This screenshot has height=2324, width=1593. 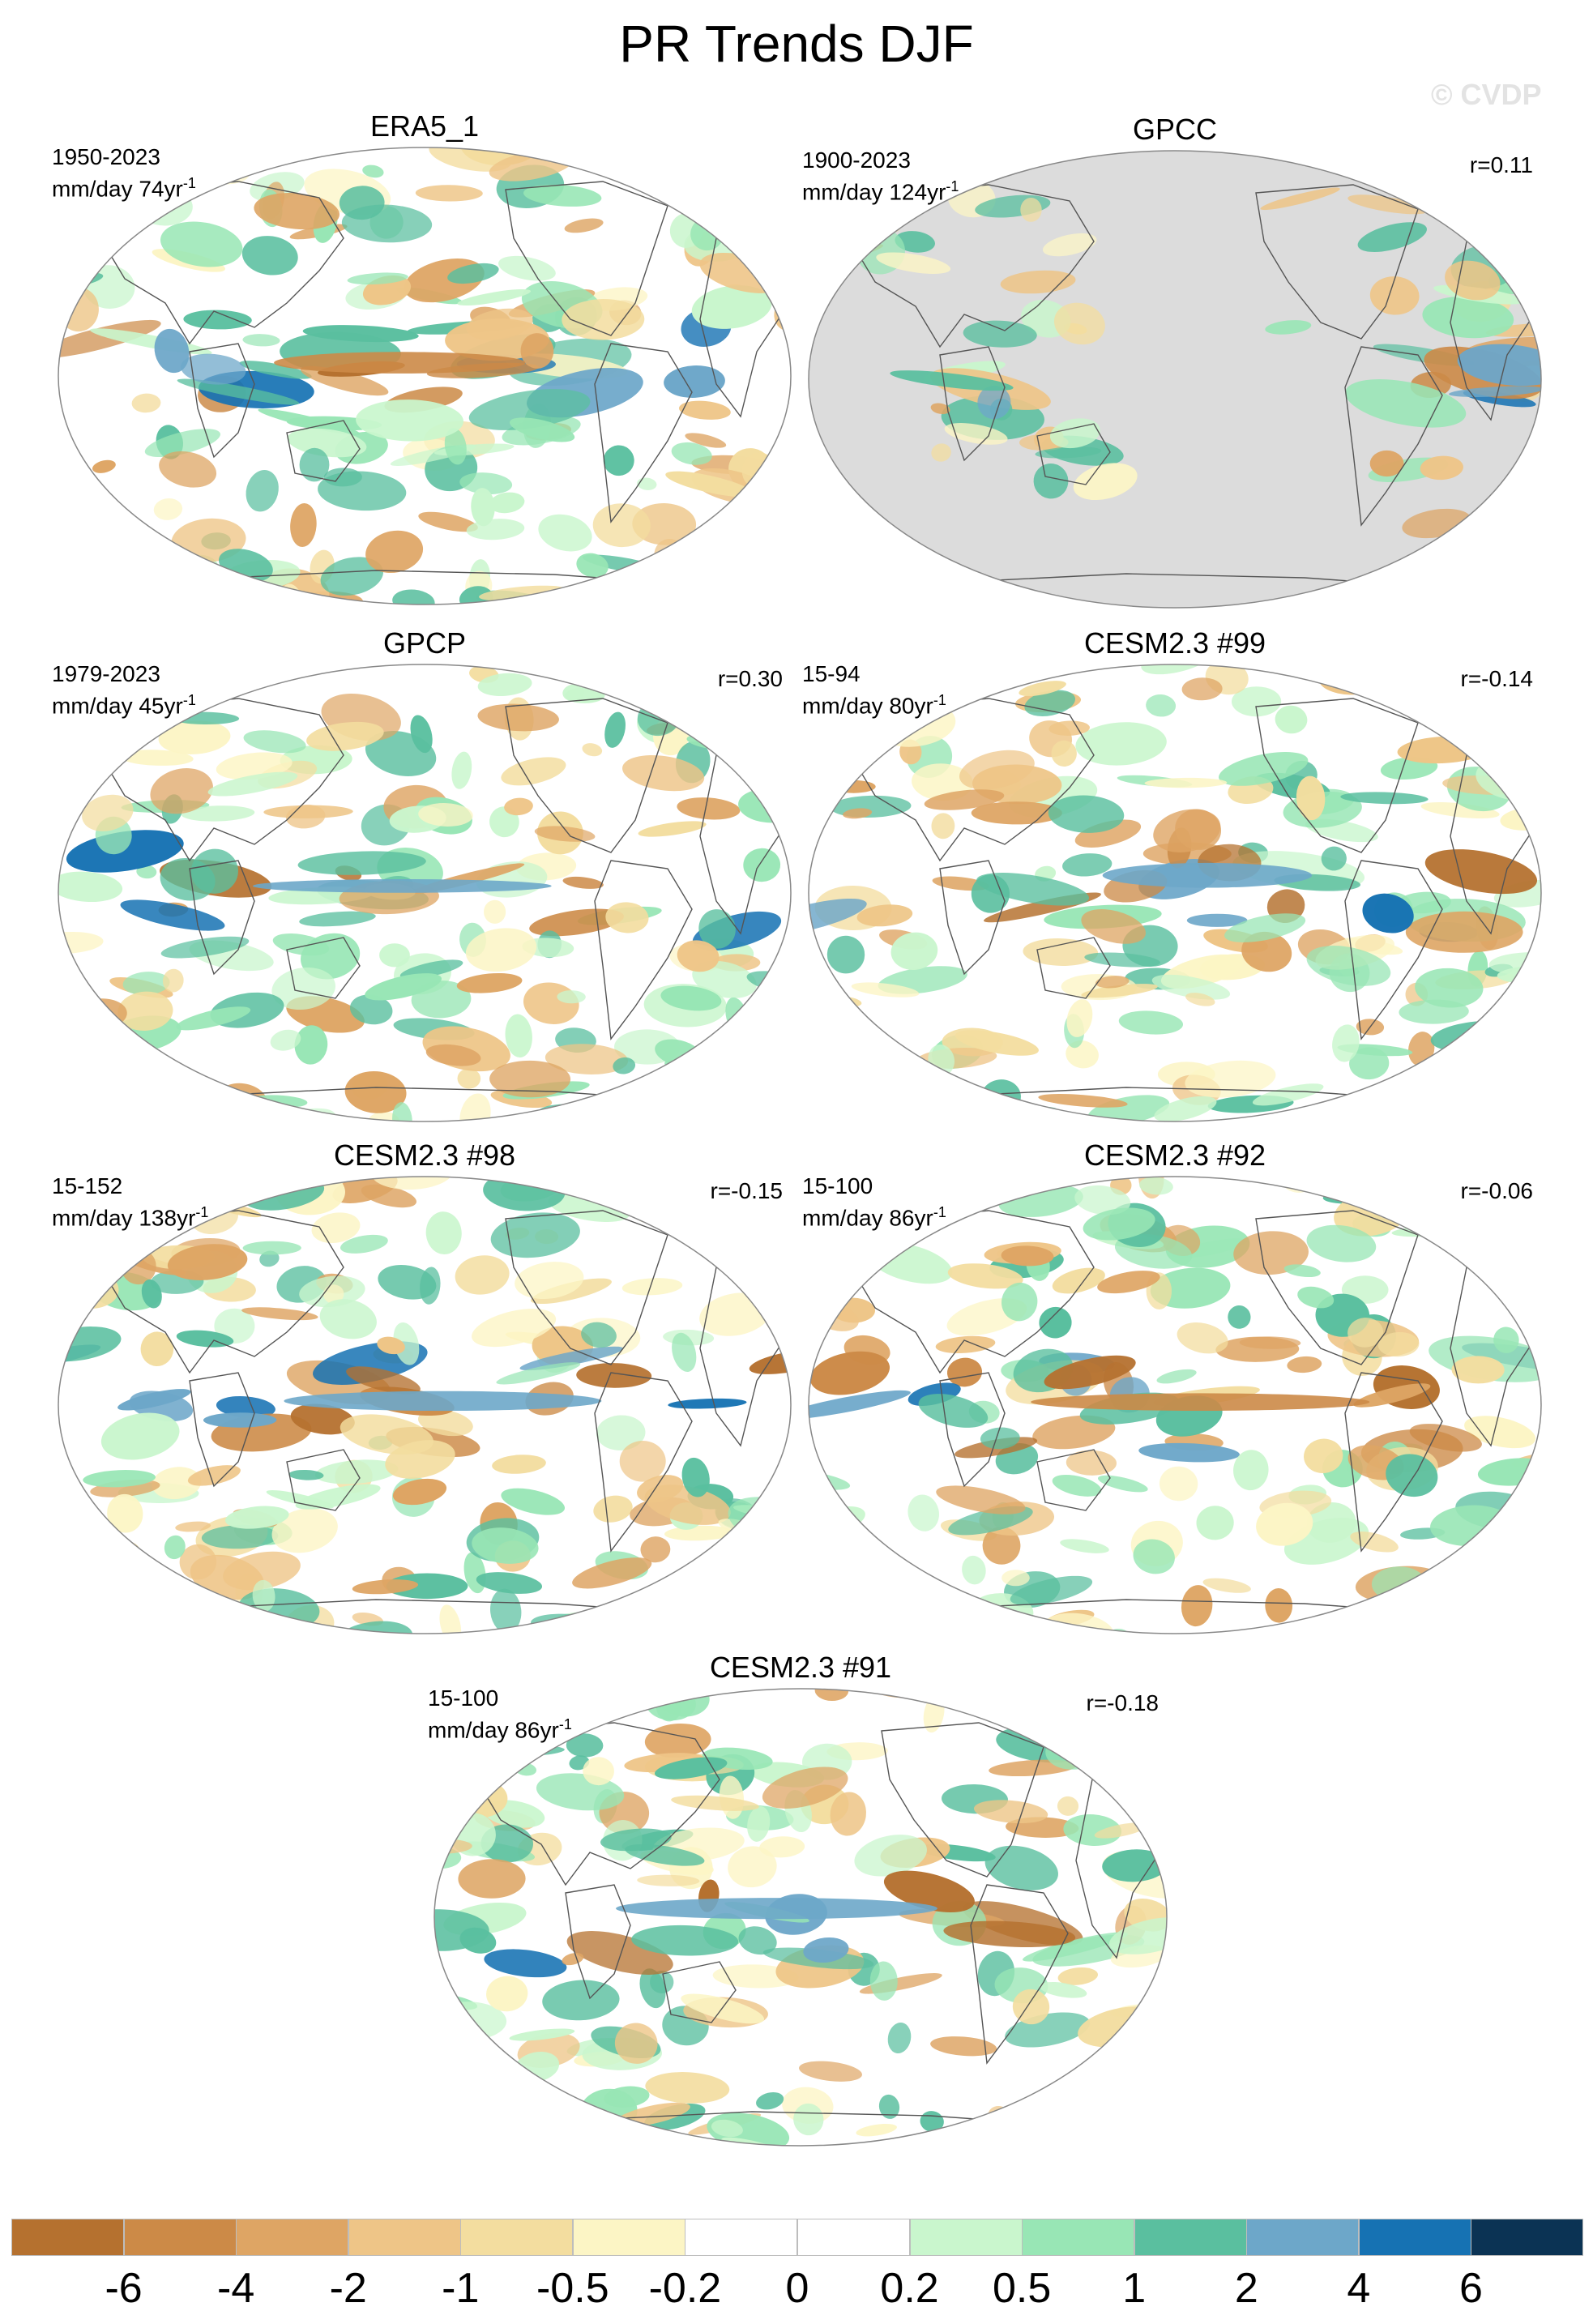 I want to click on colorbar-tick-label: 0.2, so click(x=909, y=2288).